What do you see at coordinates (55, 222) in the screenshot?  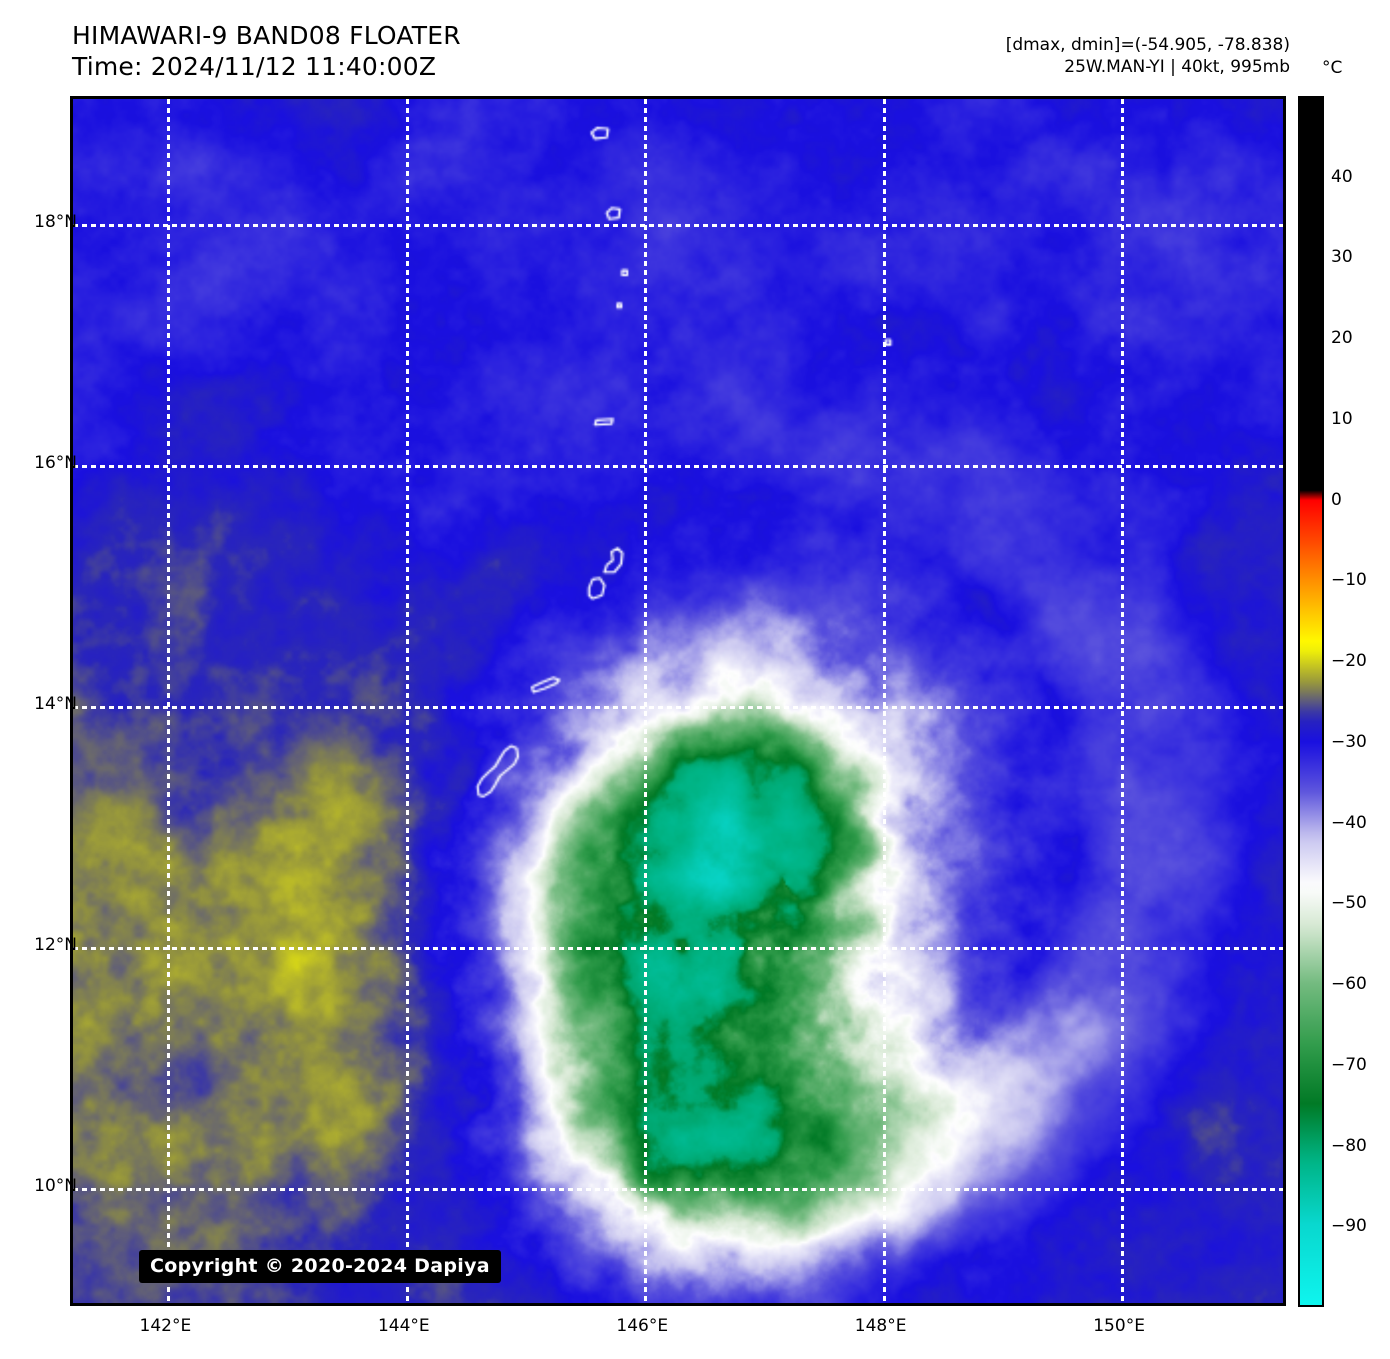 I see `y-axis-tick-label: 18°N` at bounding box center [55, 222].